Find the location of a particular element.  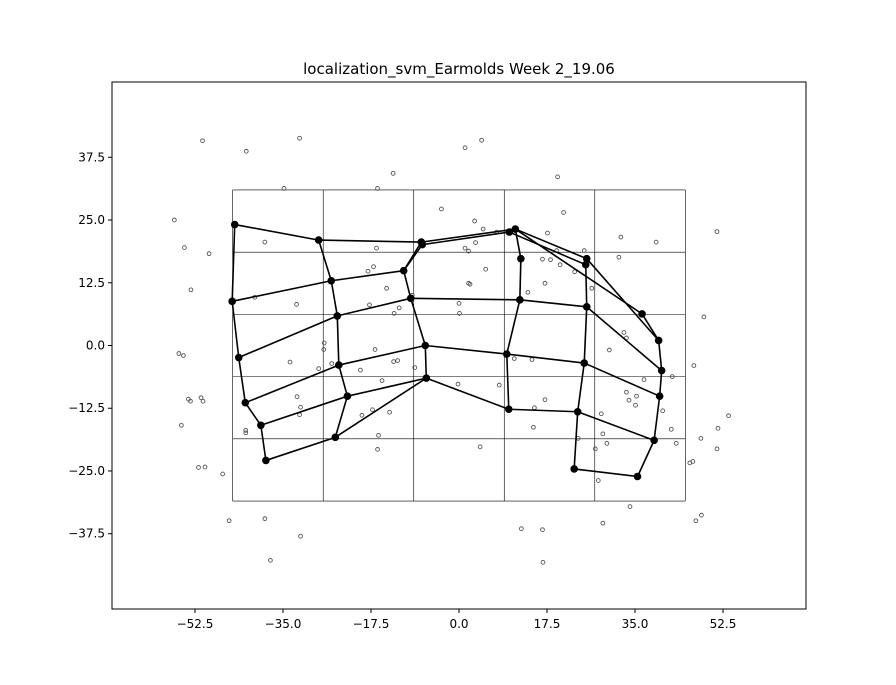

y-tick-label: 37.5 is located at coordinates (91, 157).